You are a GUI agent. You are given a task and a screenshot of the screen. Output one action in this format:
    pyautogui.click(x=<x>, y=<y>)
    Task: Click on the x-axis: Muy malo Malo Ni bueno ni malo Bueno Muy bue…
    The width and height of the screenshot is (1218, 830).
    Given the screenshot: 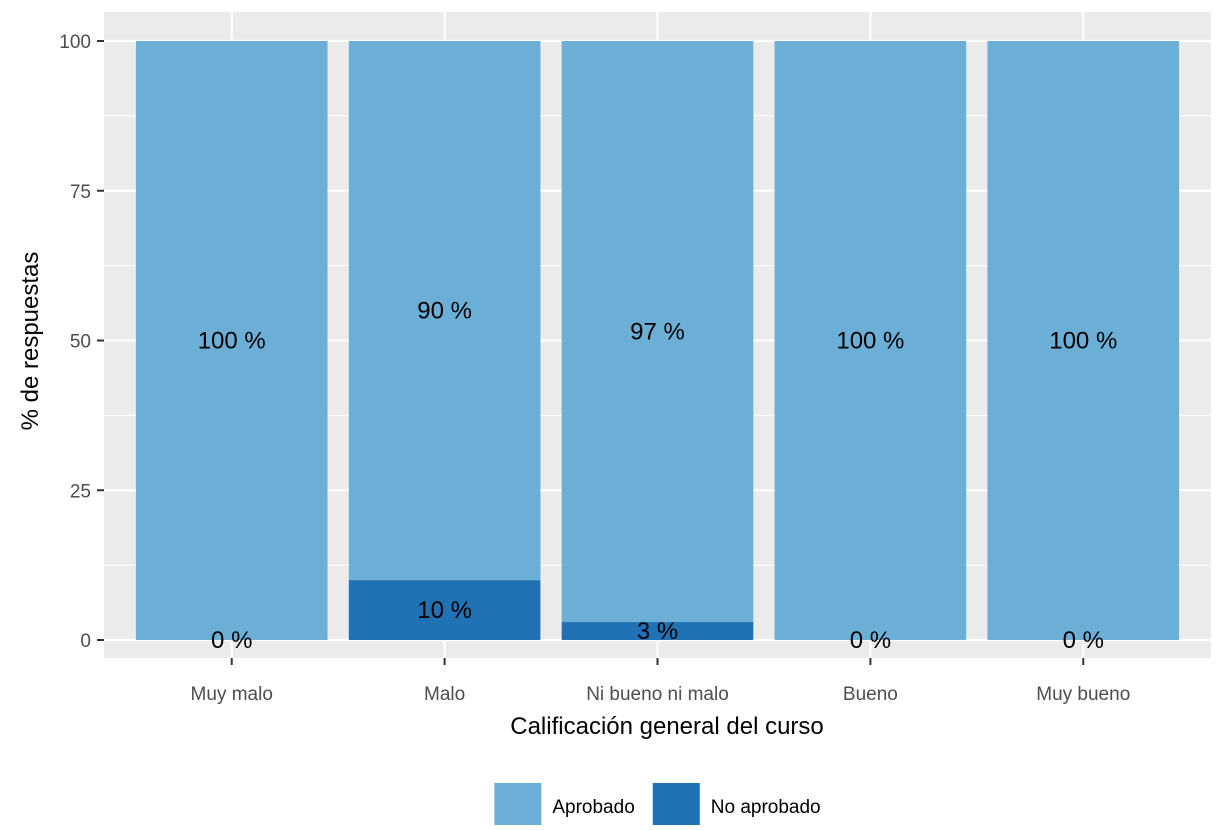 What is the action you would take?
    pyautogui.click(x=660, y=681)
    